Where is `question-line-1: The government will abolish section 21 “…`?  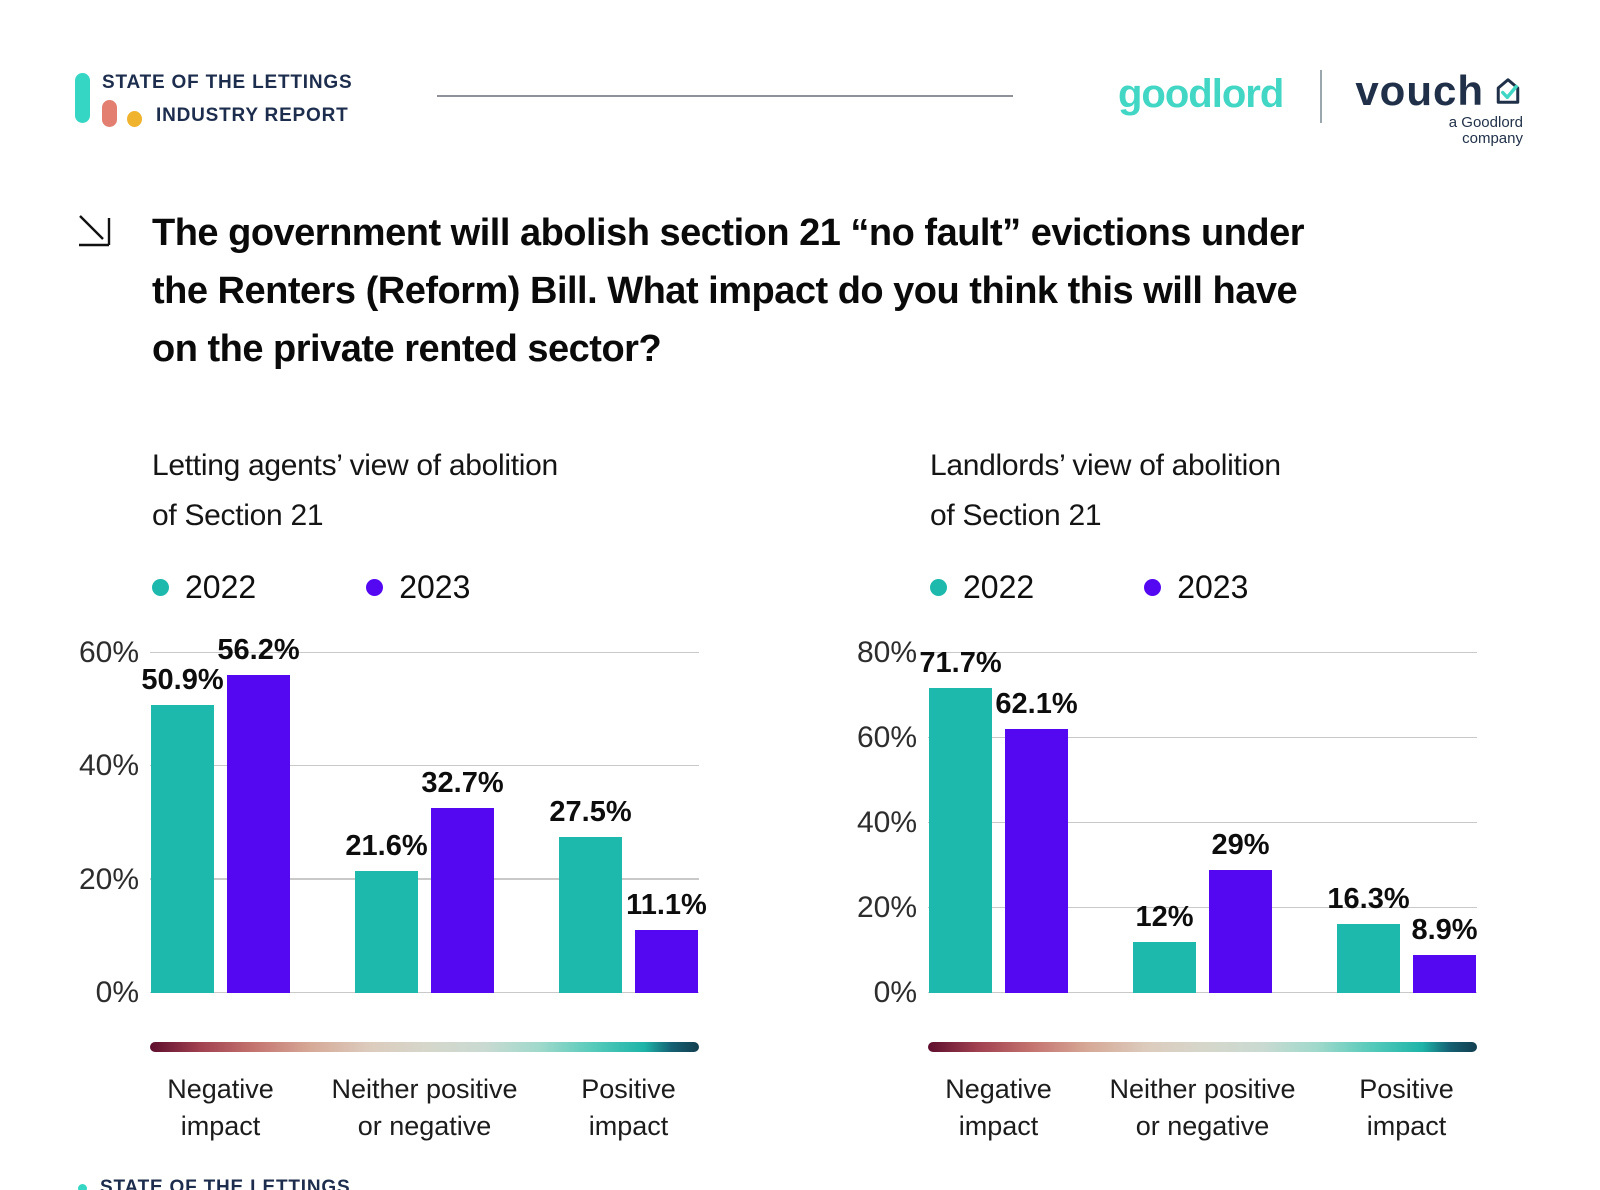 question-line-1: The government will abolish section 21 “… is located at coordinates (728, 233).